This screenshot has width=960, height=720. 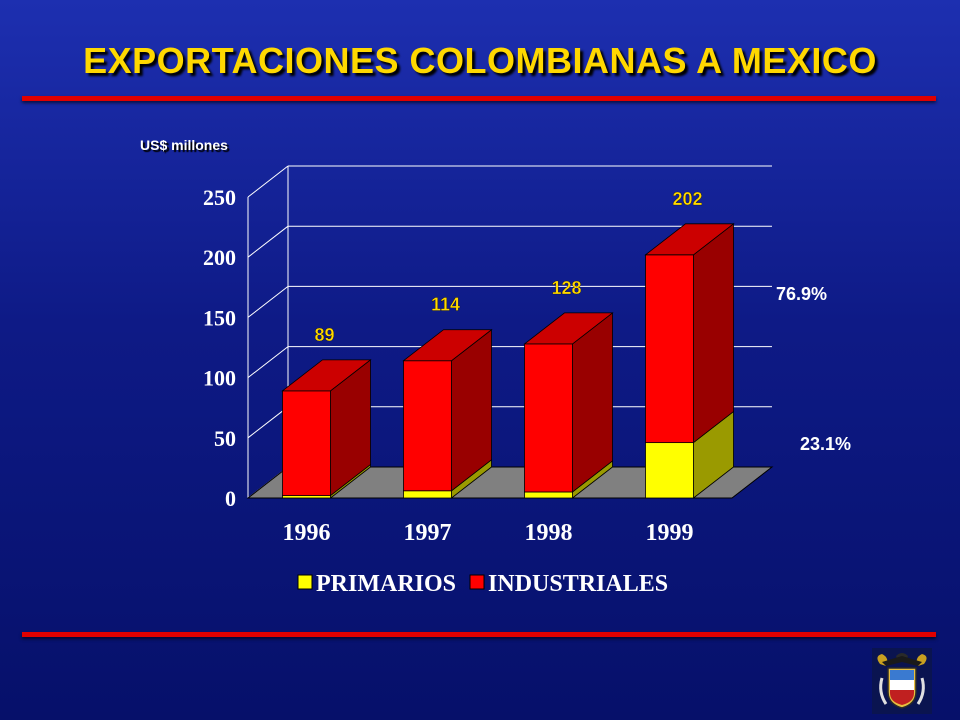 I want to click on x-tick-label: 1998, so click(x=549, y=533).